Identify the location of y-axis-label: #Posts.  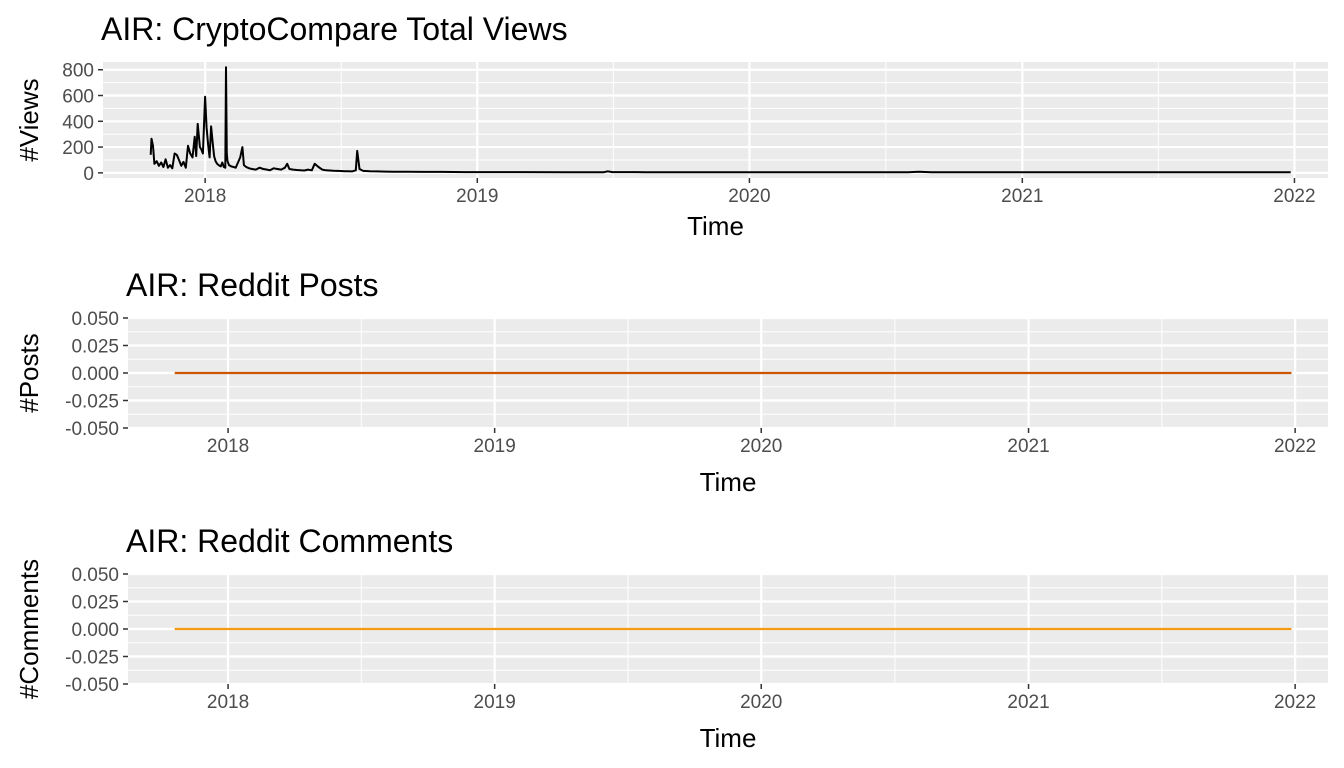
(29, 373).